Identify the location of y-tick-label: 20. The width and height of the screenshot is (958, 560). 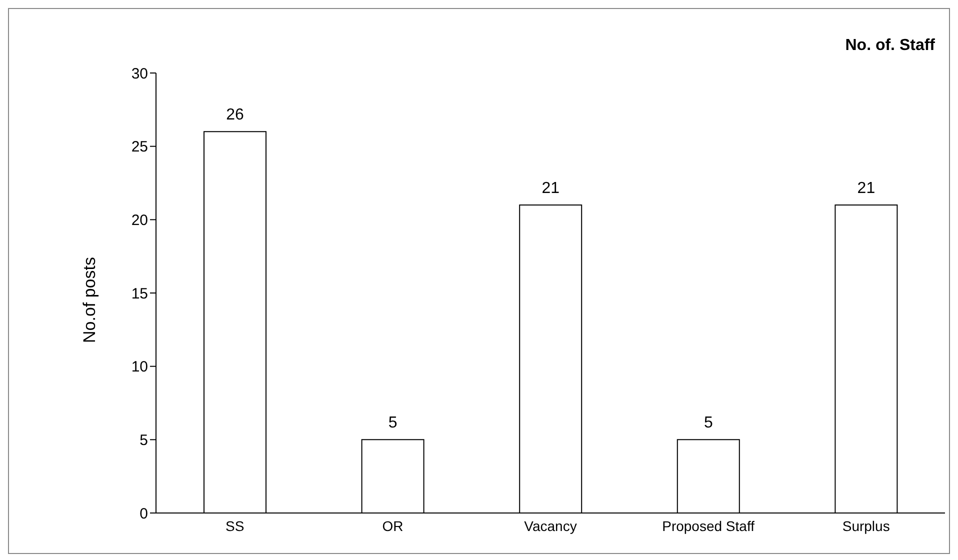
(139, 220).